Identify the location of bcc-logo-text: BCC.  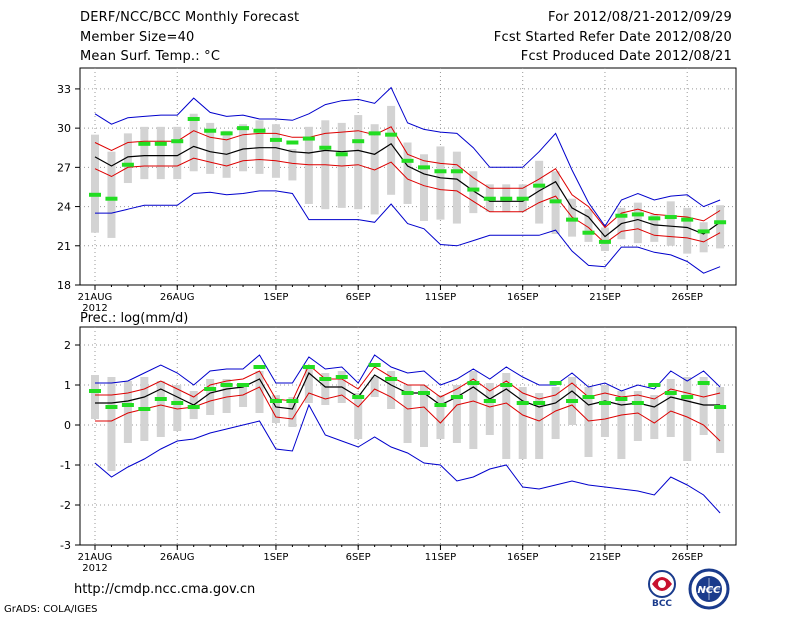
(662, 603).